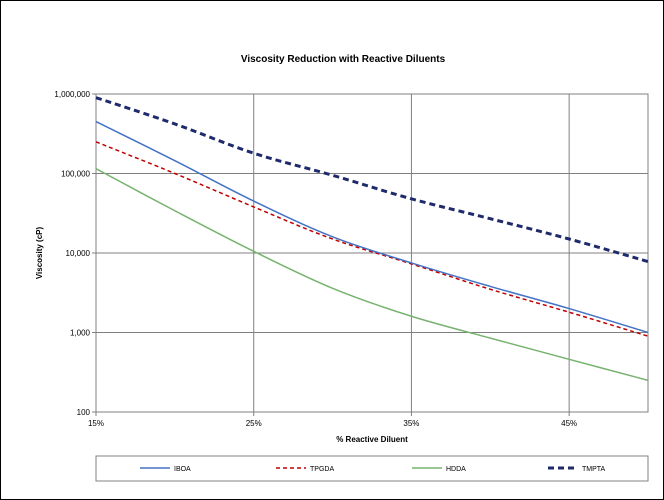 The image size is (664, 500). Describe the element at coordinates (372, 439) in the screenshot. I see `x-axis-label: % Reactive Diluent` at that location.